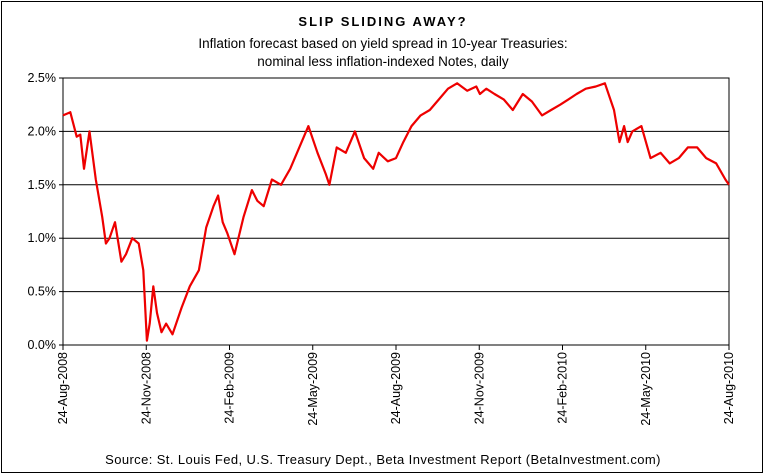 Image resolution: width=766 pixels, height=476 pixels. What do you see at coordinates (396, 388) in the screenshot?
I see `x-tick-label: 24-Aug-2009` at bounding box center [396, 388].